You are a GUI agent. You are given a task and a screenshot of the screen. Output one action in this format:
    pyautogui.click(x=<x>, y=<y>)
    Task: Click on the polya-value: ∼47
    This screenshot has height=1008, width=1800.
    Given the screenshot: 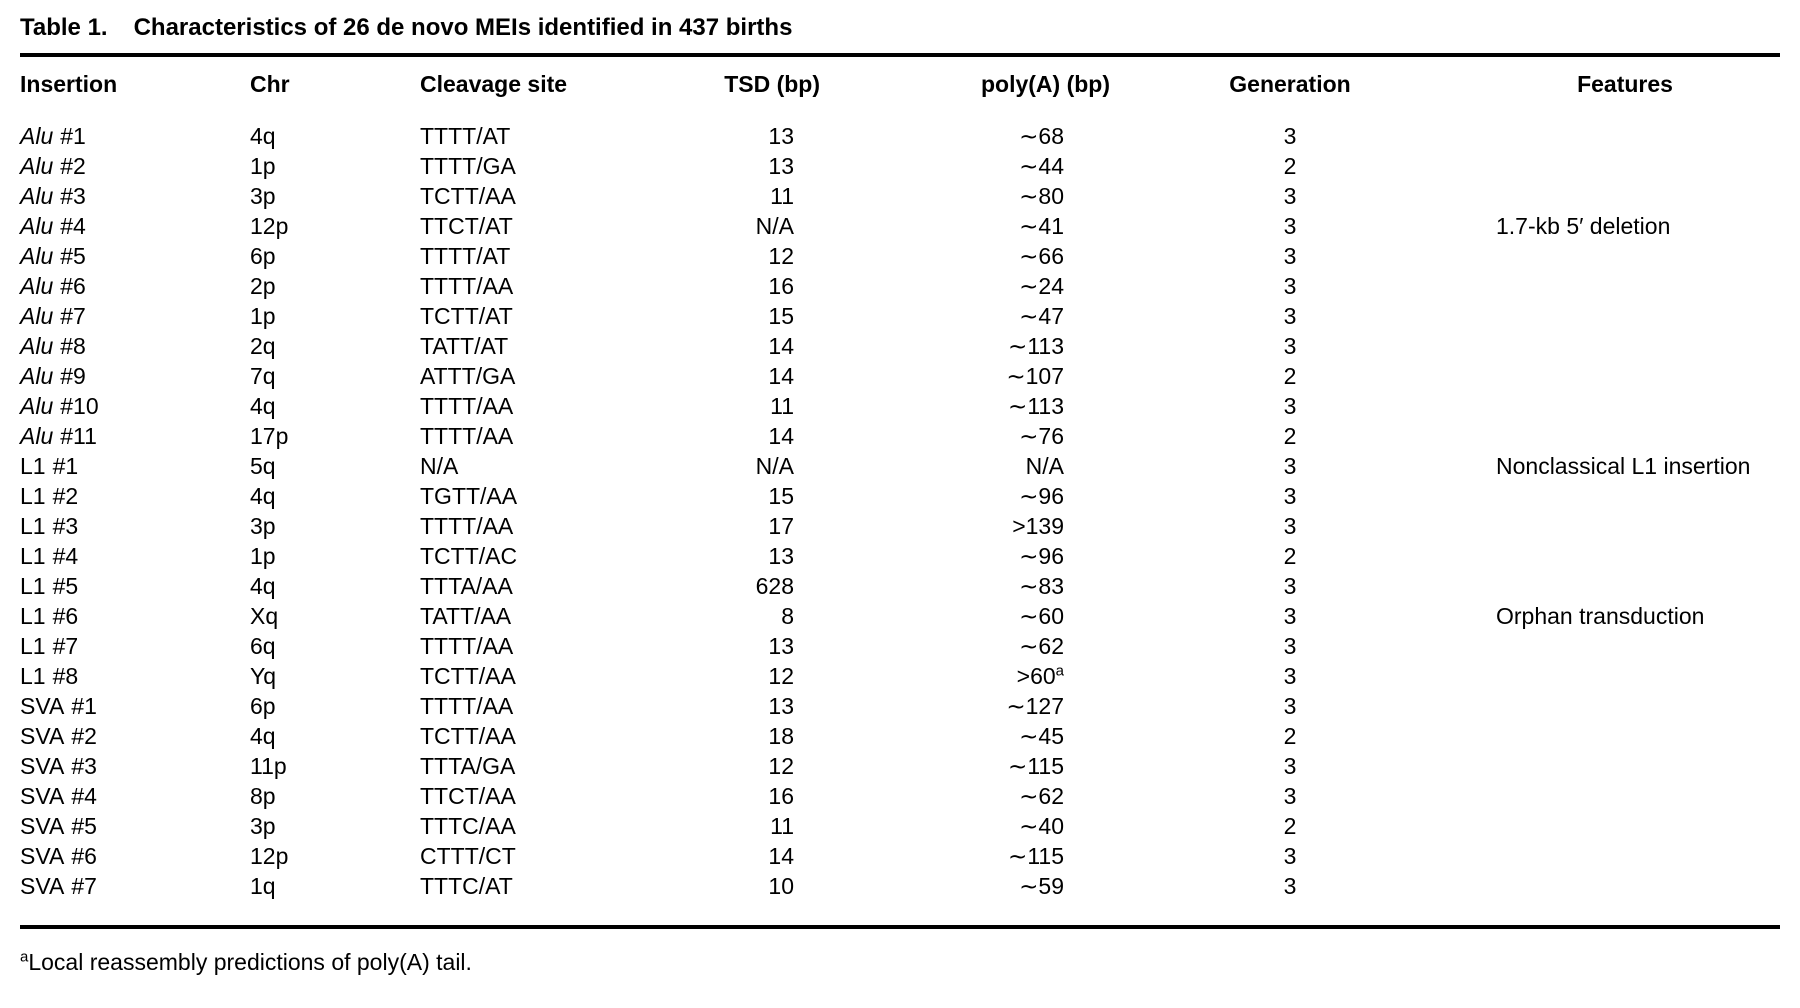 What is the action you would take?
    pyautogui.click(x=1041, y=315)
    